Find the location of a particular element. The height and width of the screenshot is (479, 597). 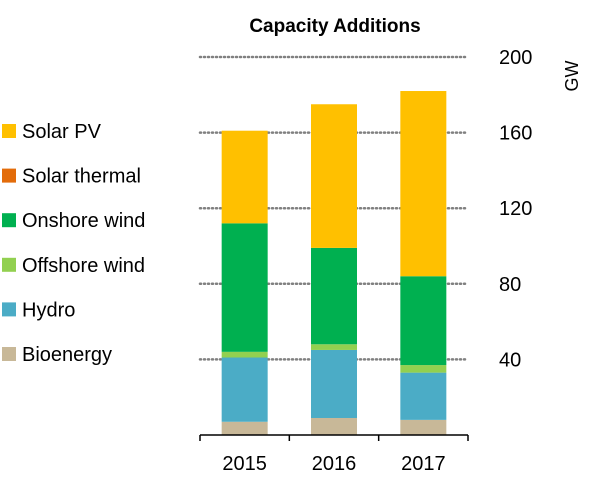

legend-label: Solar PV is located at coordinates (62, 132).